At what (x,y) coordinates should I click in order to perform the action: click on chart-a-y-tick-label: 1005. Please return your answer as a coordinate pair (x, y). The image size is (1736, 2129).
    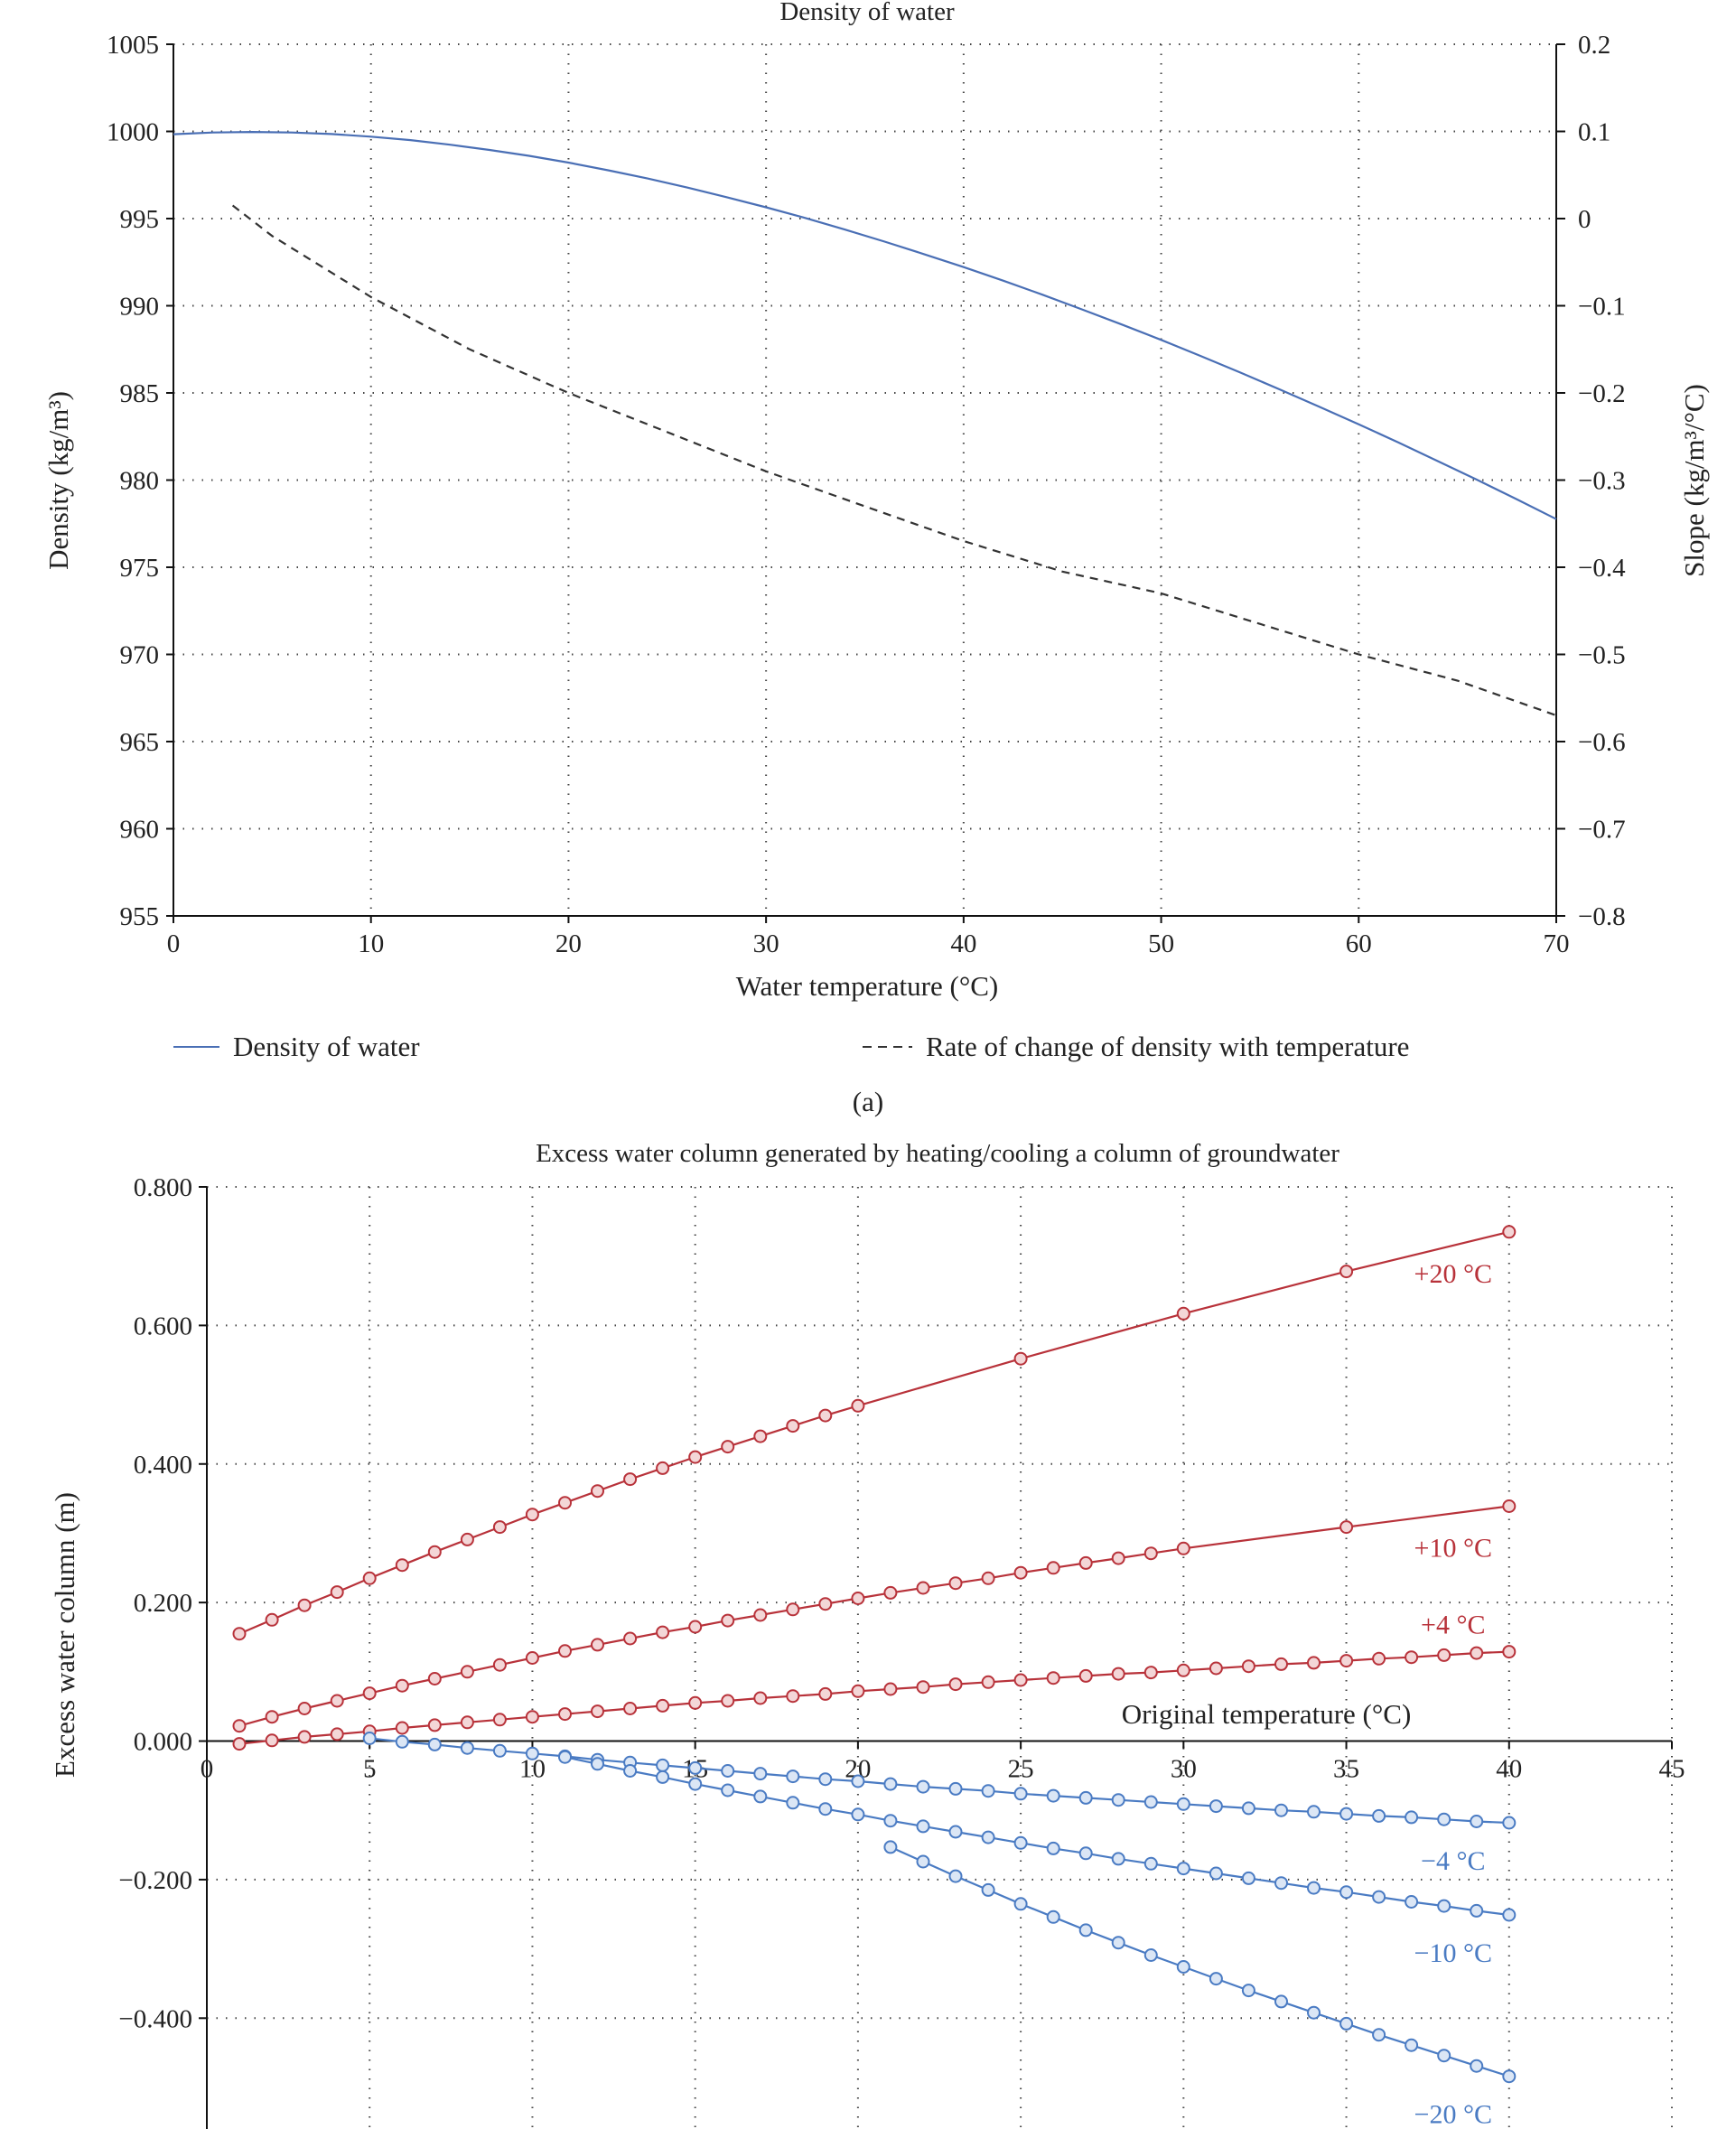
    Looking at the image, I should click on (133, 45).